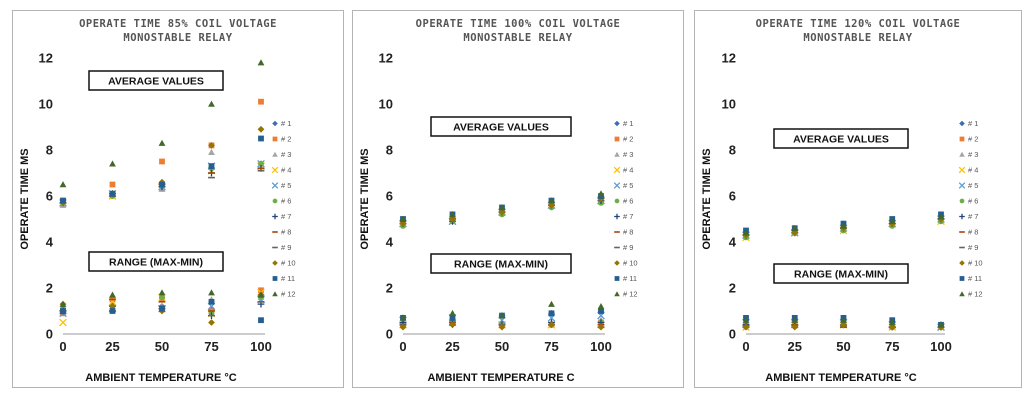 The image size is (1024, 400). What do you see at coordinates (551, 346) in the screenshot?
I see `x-tick-label: 75` at bounding box center [551, 346].